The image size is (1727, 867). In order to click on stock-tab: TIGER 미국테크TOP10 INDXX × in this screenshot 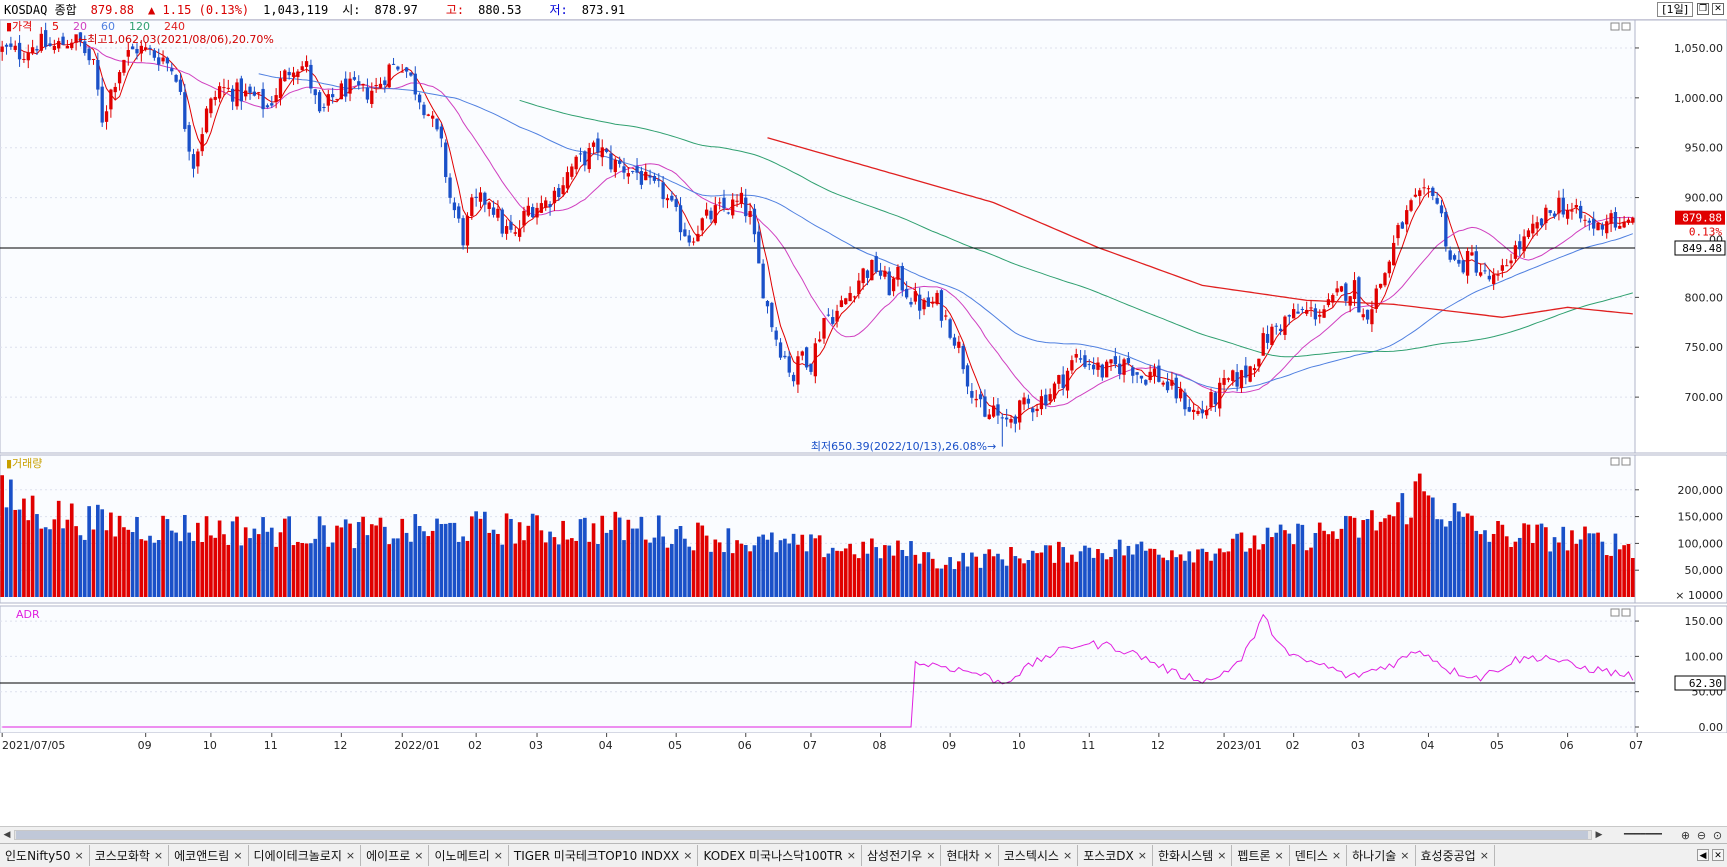, I will do `click(603, 855)`.